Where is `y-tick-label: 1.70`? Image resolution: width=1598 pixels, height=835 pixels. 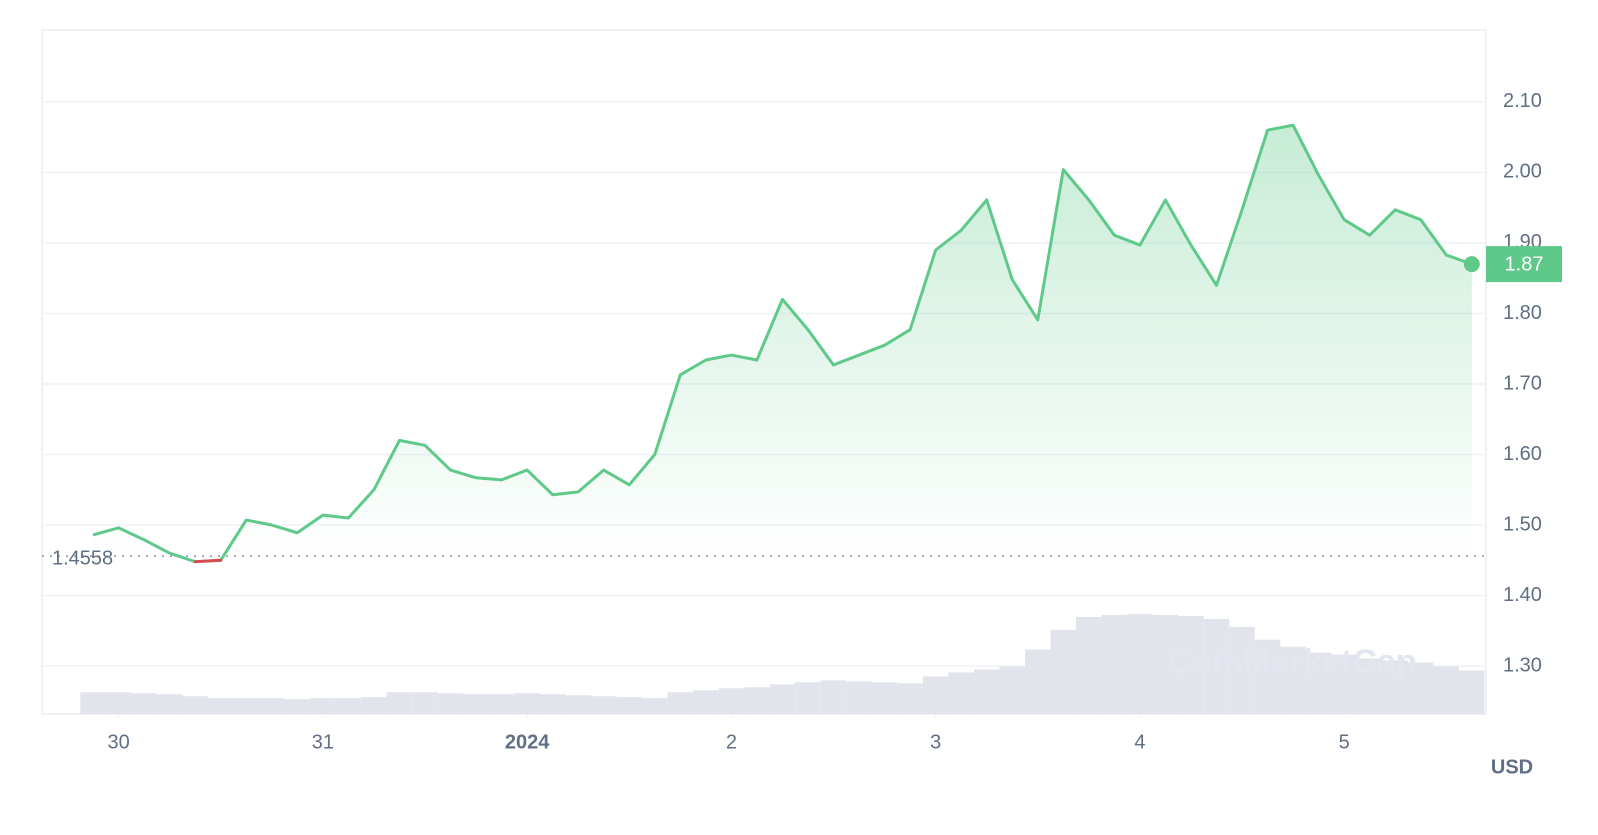
y-tick-label: 1.70 is located at coordinates (1522, 383).